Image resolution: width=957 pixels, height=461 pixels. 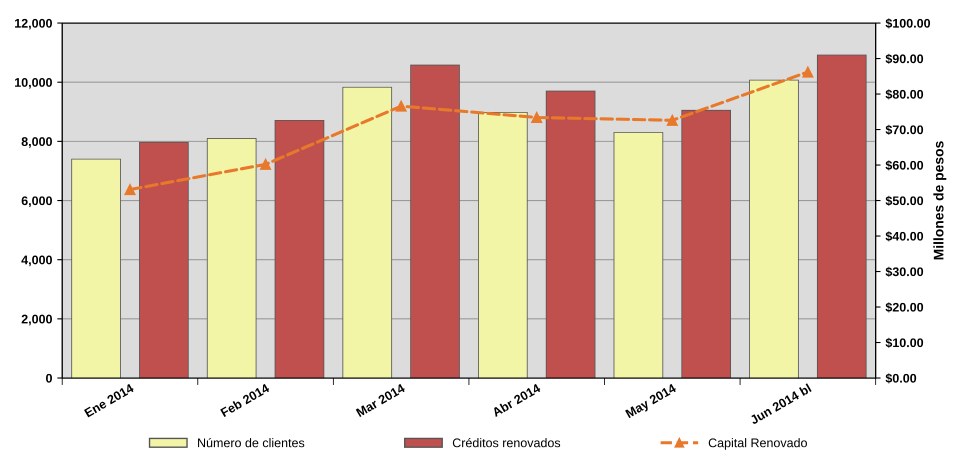 I want to click on x-tick-label: Jun 2014 bl, so click(x=780, y=404).